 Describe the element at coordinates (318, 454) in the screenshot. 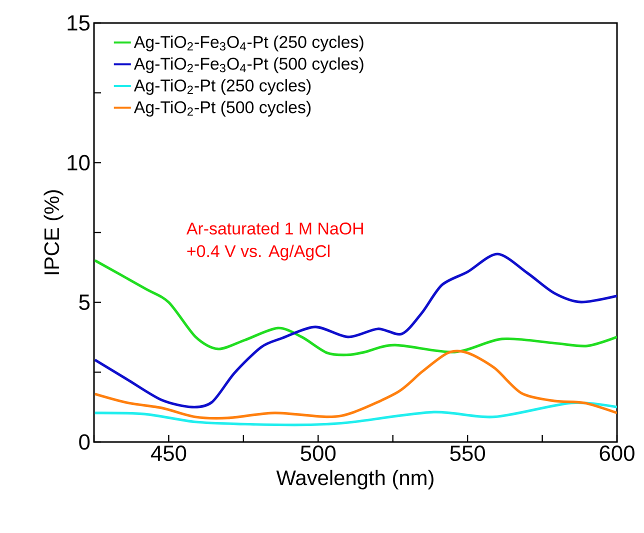

I see `x-tick-label: 500` at that location.